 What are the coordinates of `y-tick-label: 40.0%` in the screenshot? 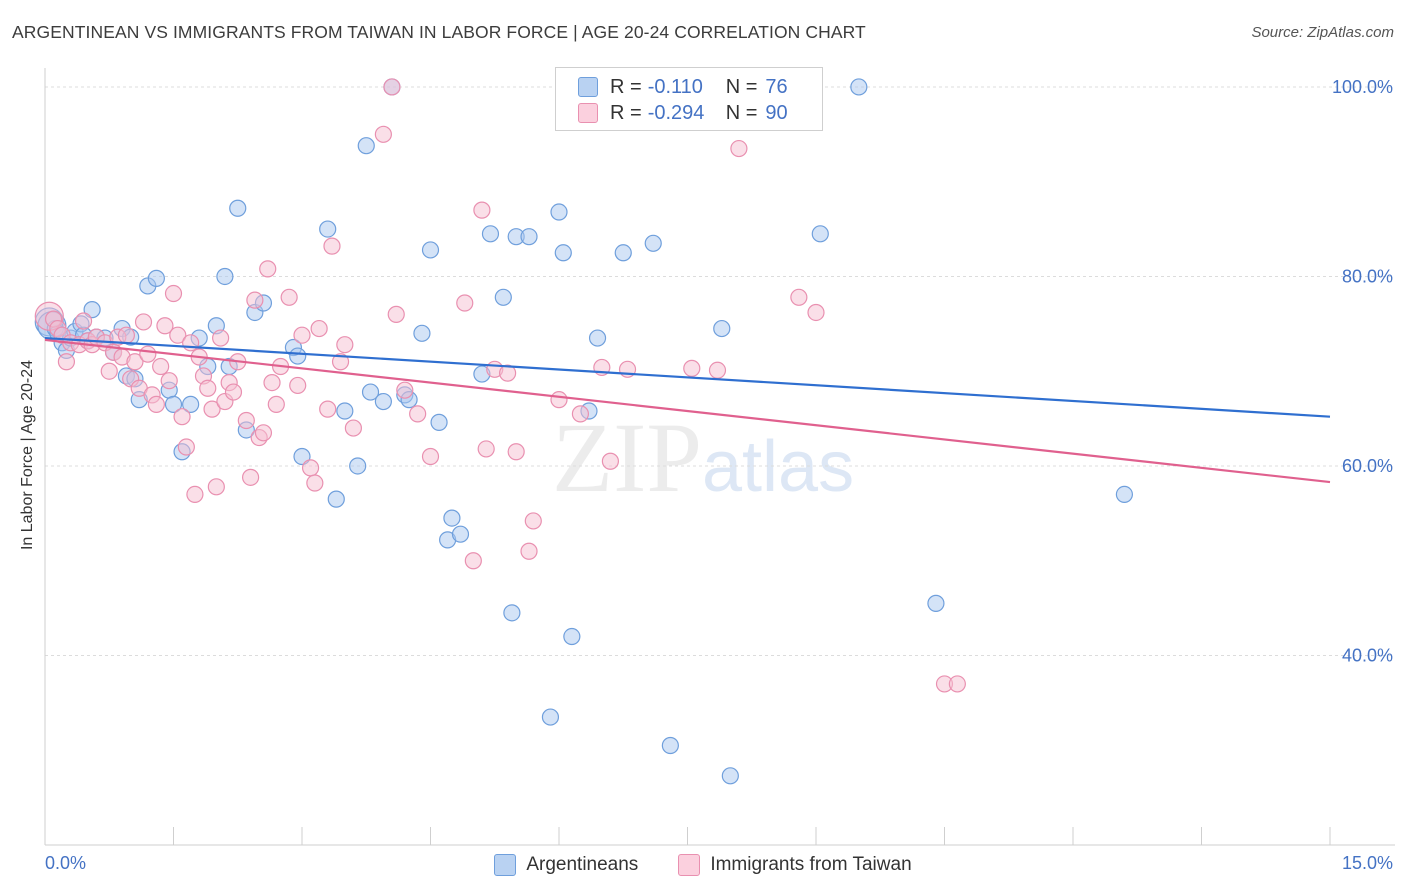 It's located at (1367, 655).